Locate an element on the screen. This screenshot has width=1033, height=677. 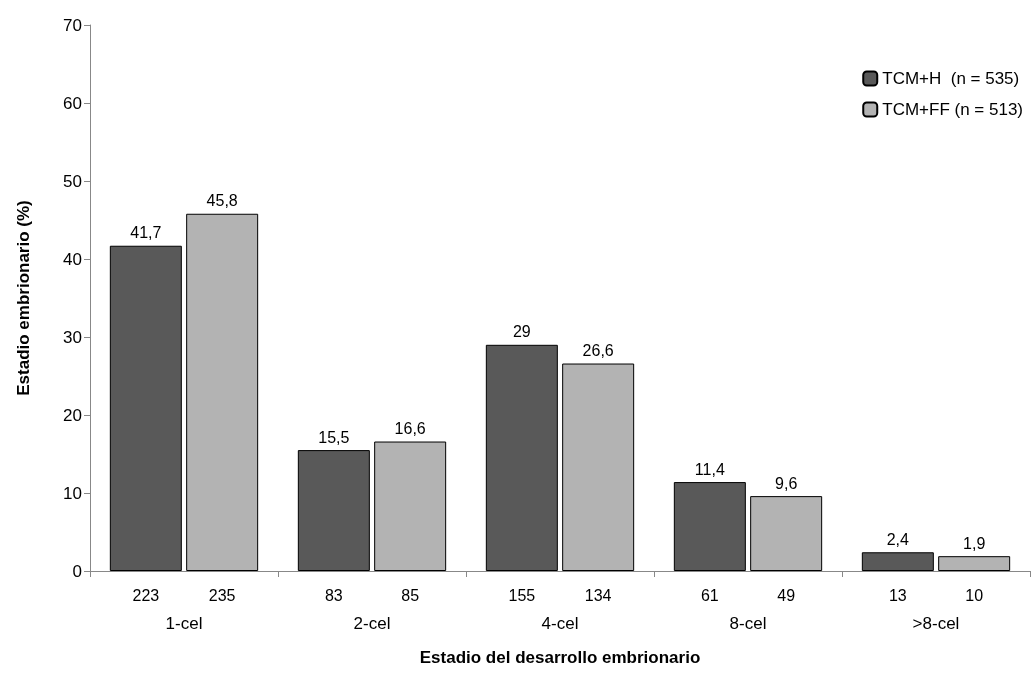
data-label: 45,8 is located at coordinates (222, 201).